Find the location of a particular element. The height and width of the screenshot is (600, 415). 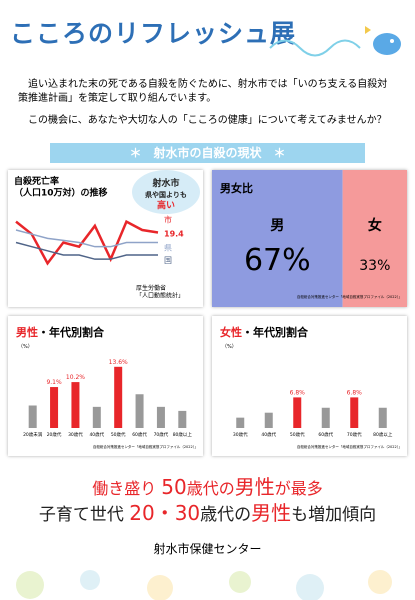

summary-line: 子育て世代 20・30歳代の男性も増加傾向 is located at coordinates (207, 514).